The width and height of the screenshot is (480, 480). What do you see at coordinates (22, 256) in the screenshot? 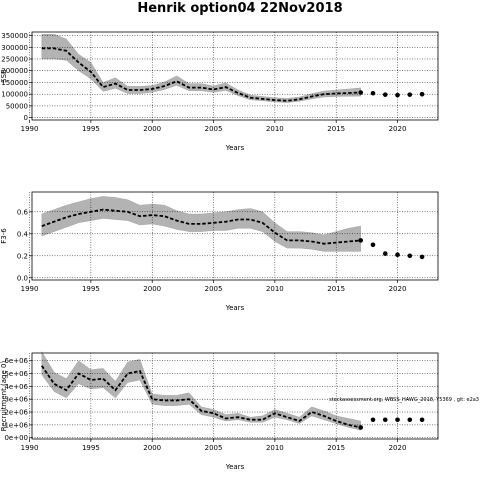
I see `y-tick-label-fishing-mortality: 0.2` at bounding box center [22, 256].